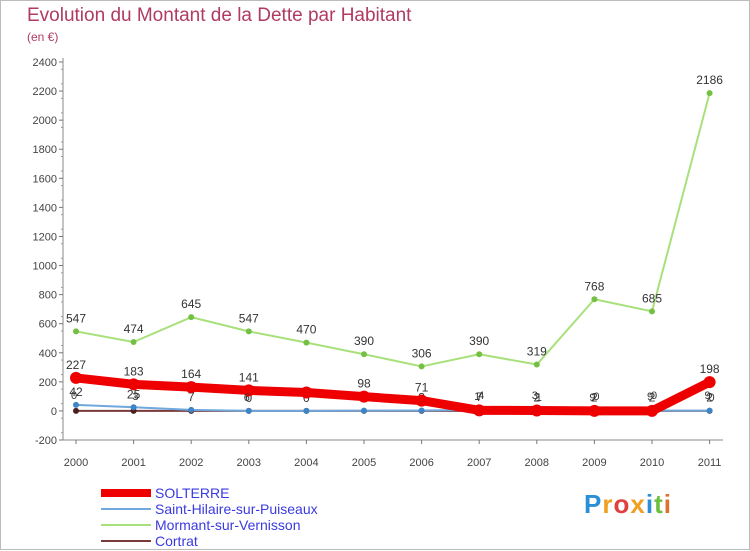 The image size is (750, 551). What do you see at coordinates (45, 208) in the screenshot?
I see `y-tick-label: 1400` at bounding box center [45, 208].